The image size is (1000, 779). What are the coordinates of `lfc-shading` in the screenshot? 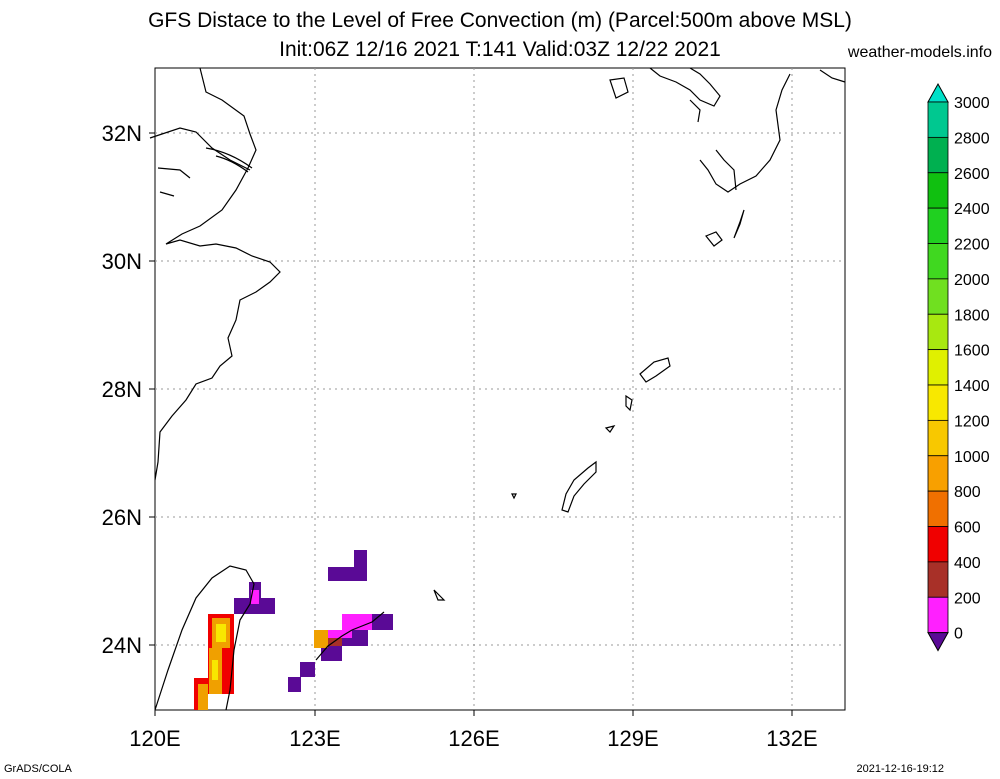 It's located at (293, 630).